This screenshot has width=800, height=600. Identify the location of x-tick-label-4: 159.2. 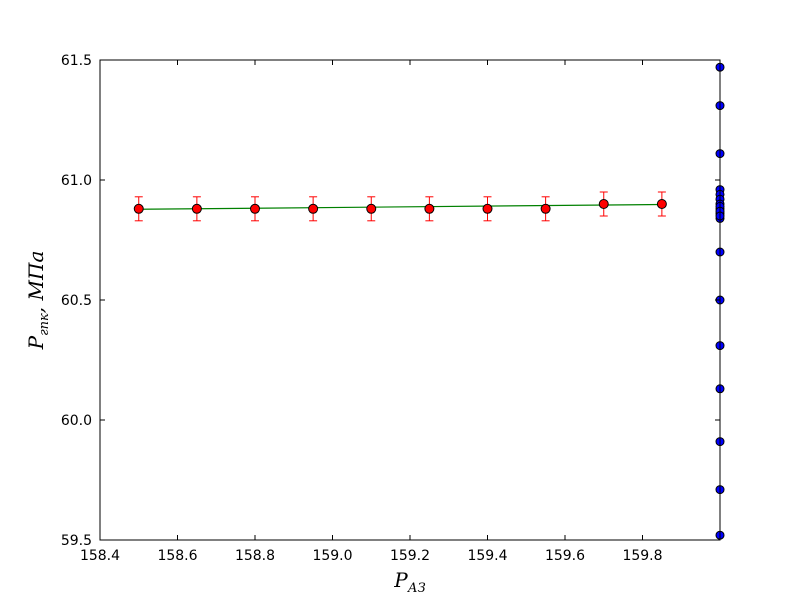
(410, 556).